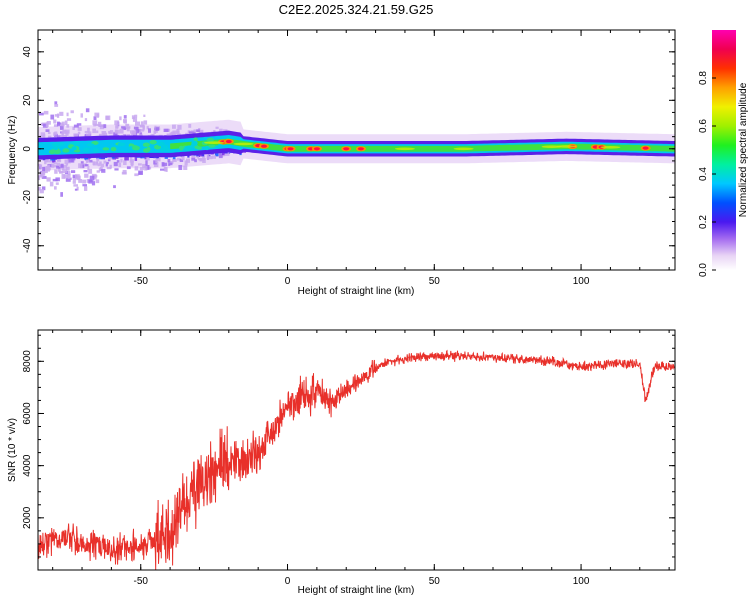  I want to click on spectrogram-x-axis-label: Height of straight line (km), so click(356, 291).